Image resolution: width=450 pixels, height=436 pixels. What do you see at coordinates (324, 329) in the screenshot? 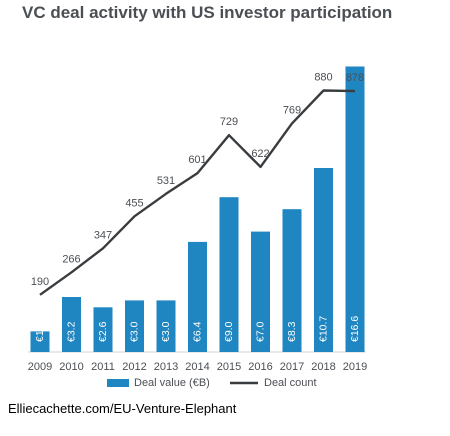
I see `bar-value-label-2018: €10.7` at bounding box center [324, 329].